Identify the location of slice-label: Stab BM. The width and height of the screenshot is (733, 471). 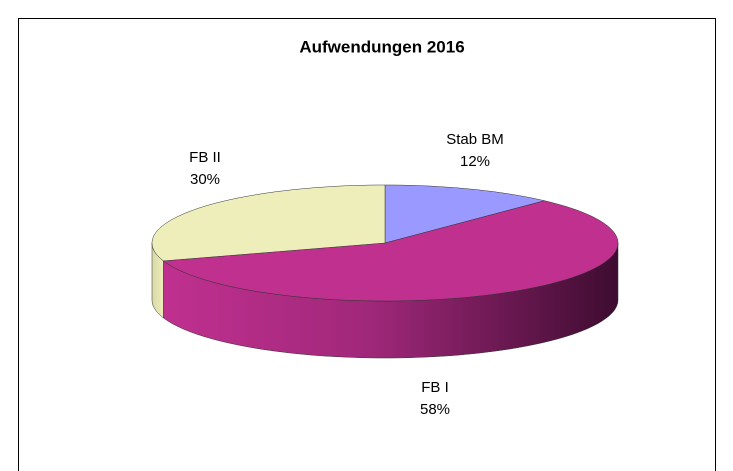
(475, 139).